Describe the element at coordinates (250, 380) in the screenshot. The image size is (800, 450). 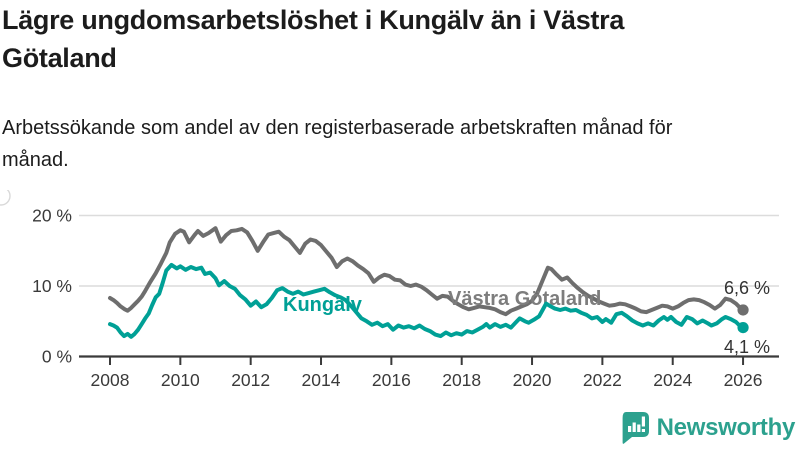
I see `x-axis-tick-label: 2012` at that location.